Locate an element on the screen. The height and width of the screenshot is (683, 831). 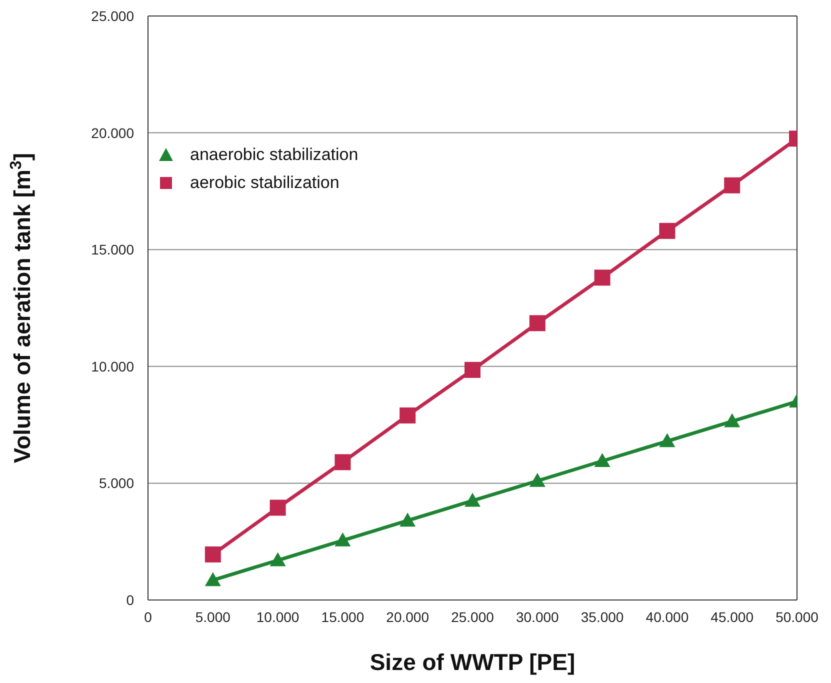
x-tick-label: 20.000 is located at coordinates (408, 617).